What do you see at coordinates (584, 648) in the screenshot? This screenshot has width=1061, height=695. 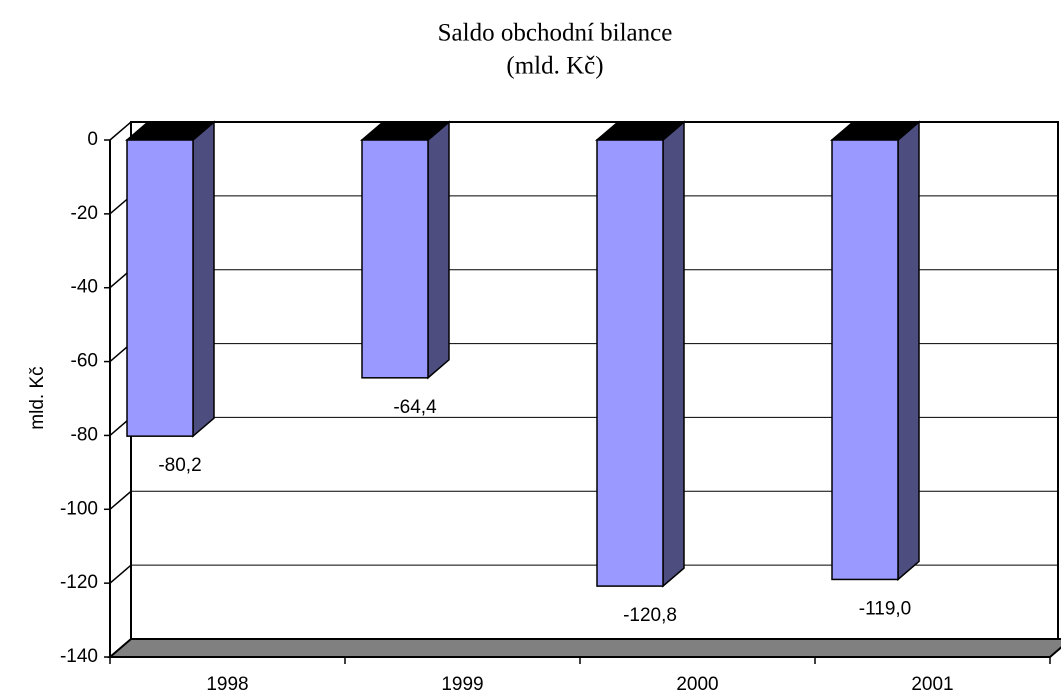 I see `floor` at bounding box center [584, 648].